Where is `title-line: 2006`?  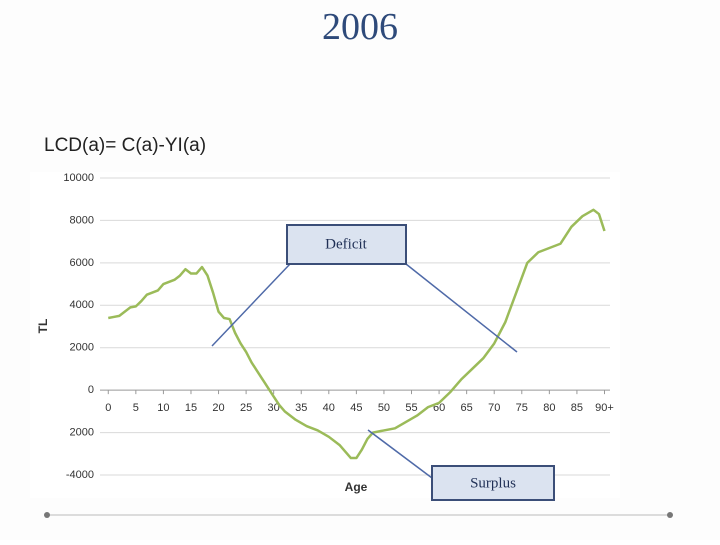
title-line: 2006 is located at coordinates (360, 27).